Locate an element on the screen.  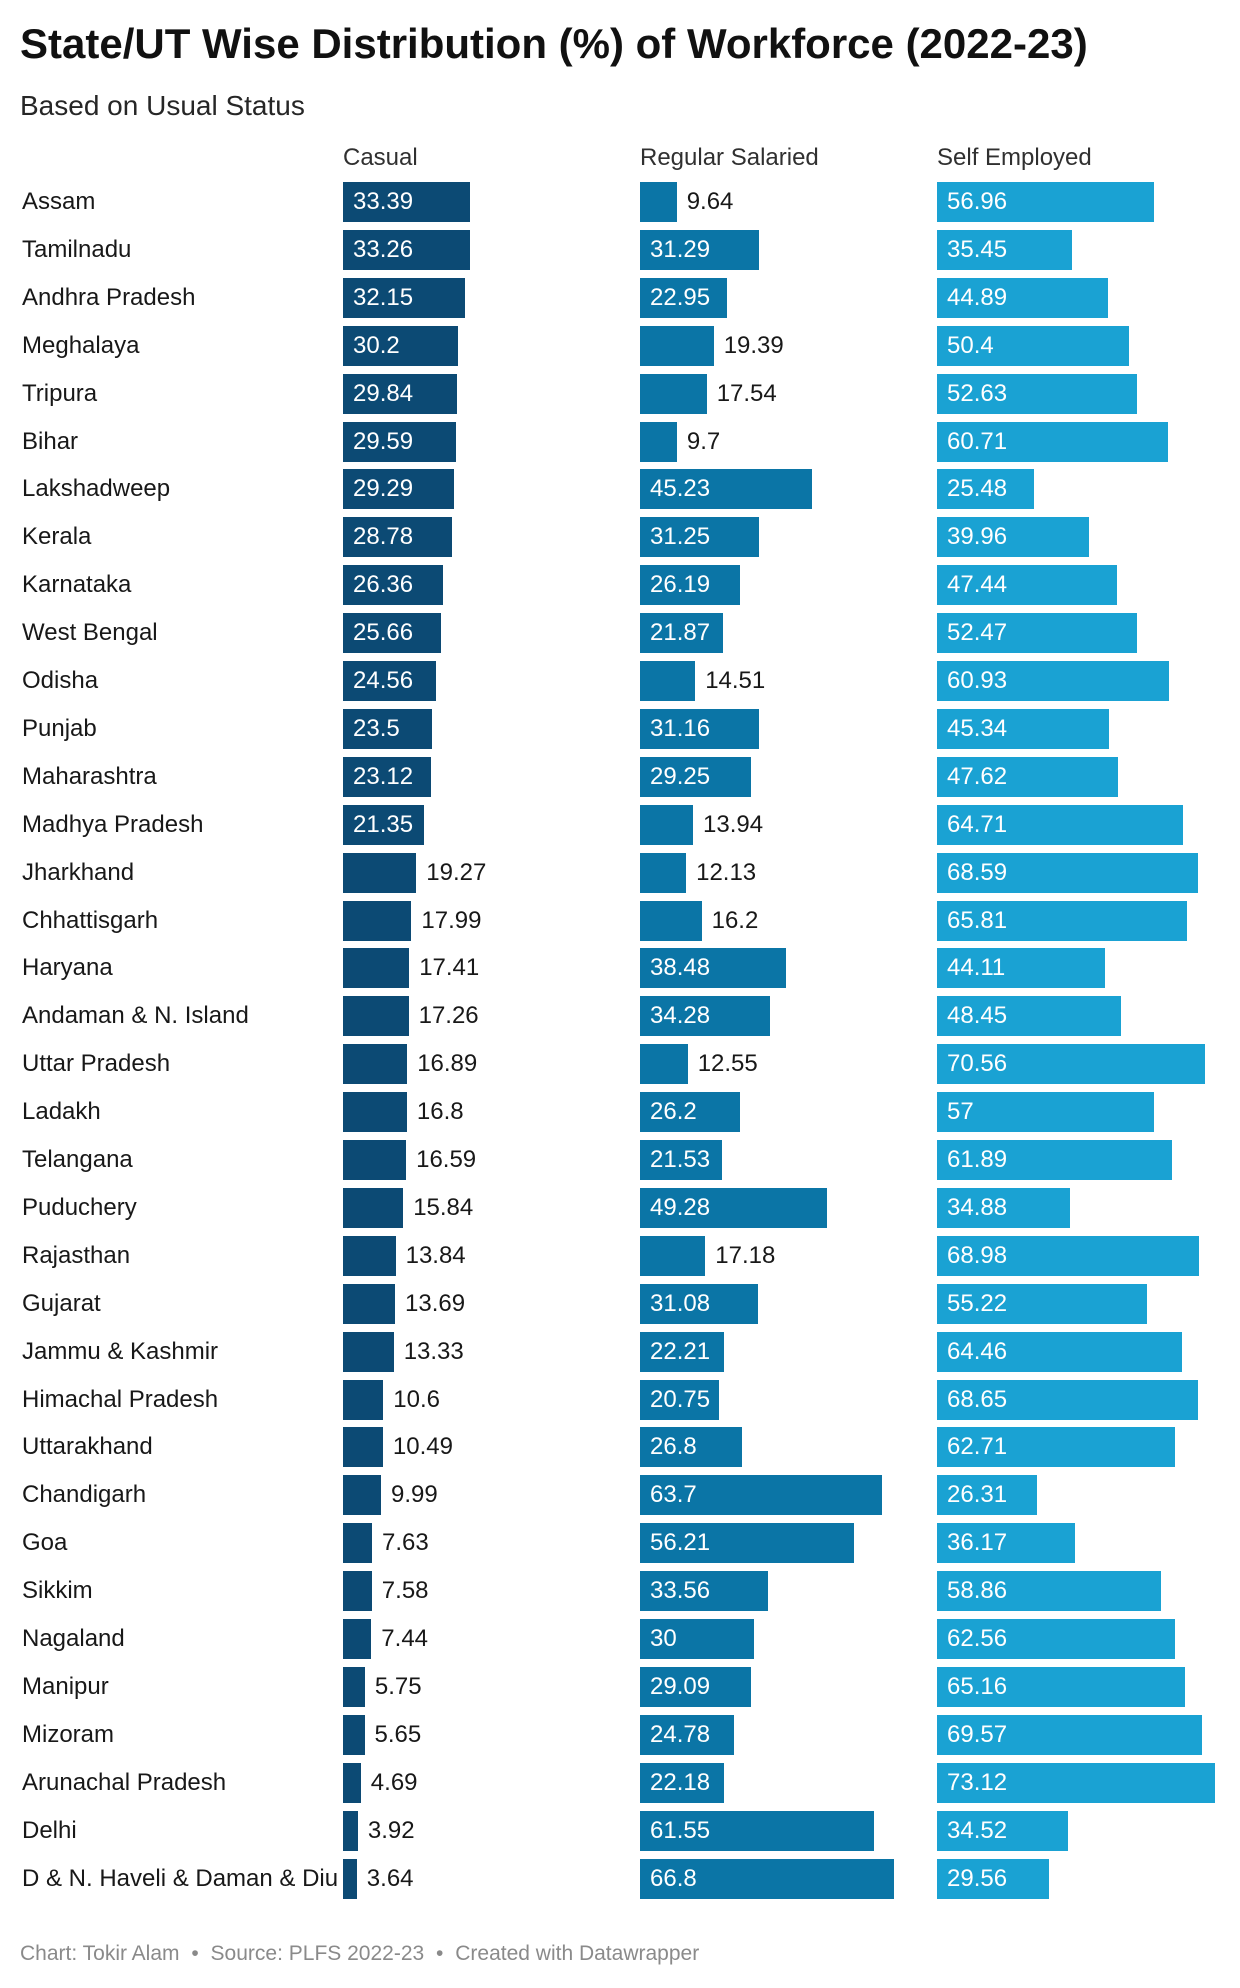
series-header-casual: Casual is located at coordinates (380, 157).